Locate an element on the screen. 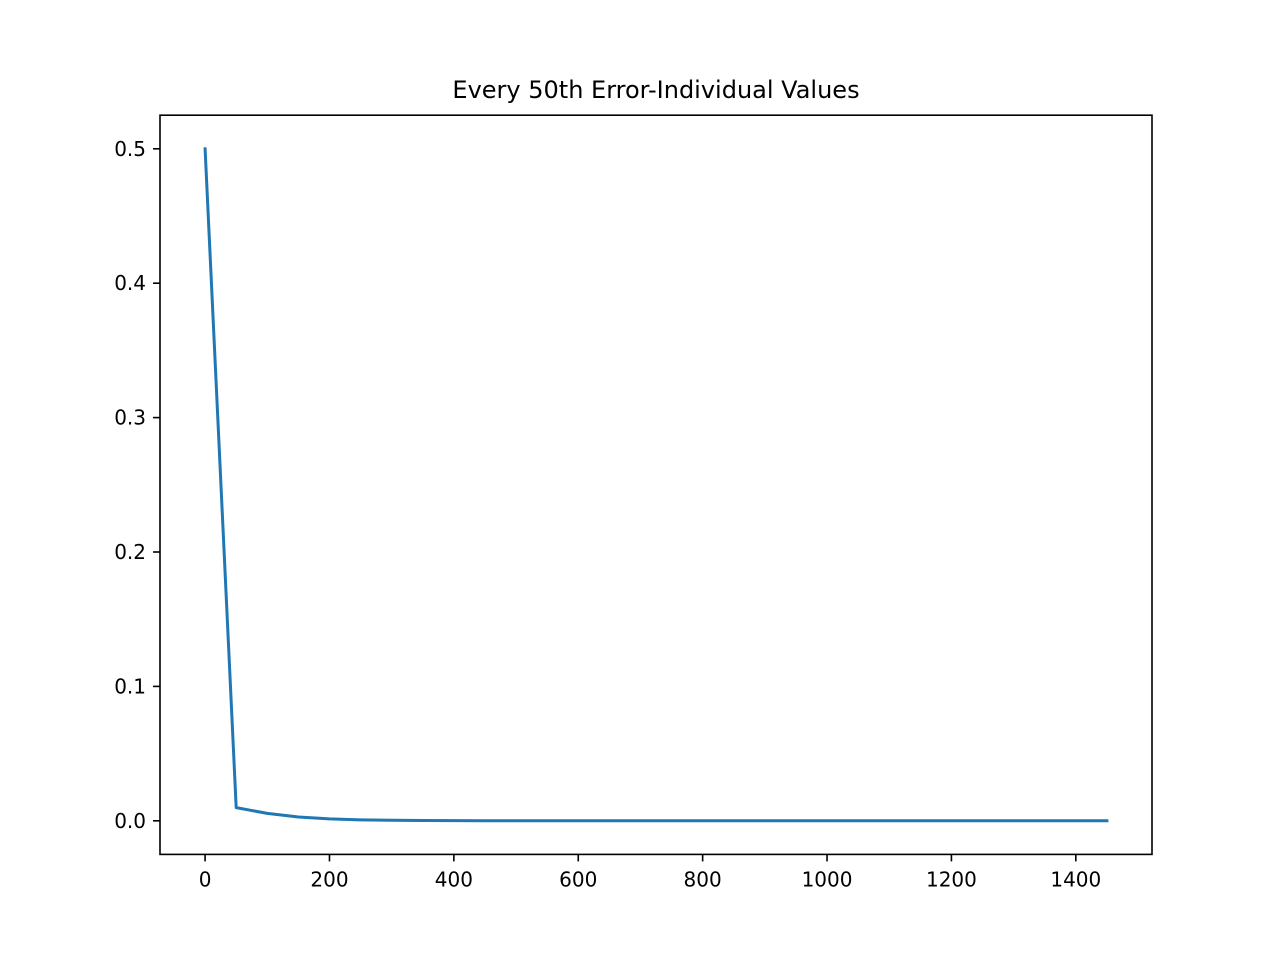 The height and width of the screenshot is (960, 1280). y-tick-label: 0.1 is located at coordinates (130, 686).